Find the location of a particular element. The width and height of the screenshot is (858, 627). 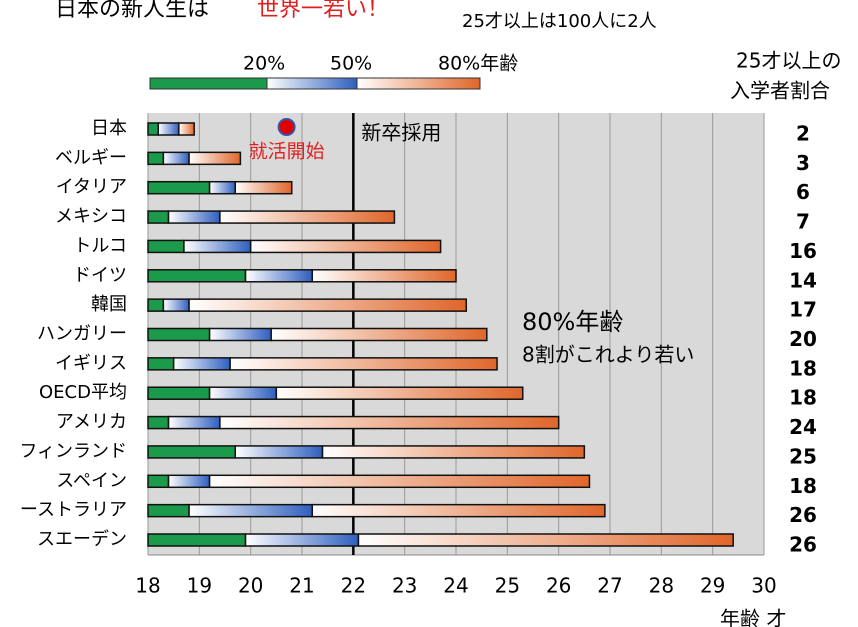

x-tick-label: 29 is located at coordinates (712, 586).